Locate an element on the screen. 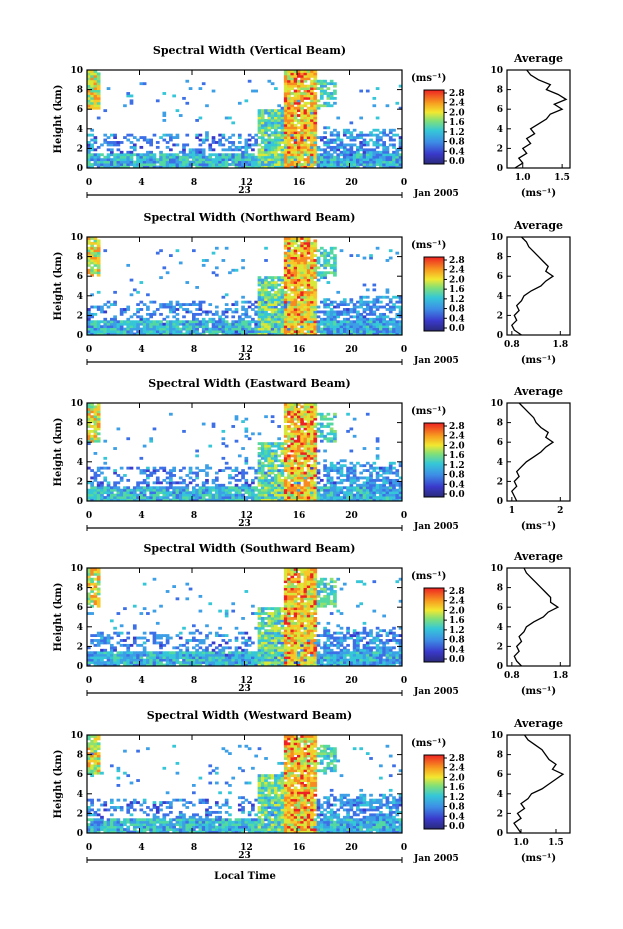 This screenshot has width=623, height=929. average-x-label: (ms⁻¹) is located at coordinates (538, 360).